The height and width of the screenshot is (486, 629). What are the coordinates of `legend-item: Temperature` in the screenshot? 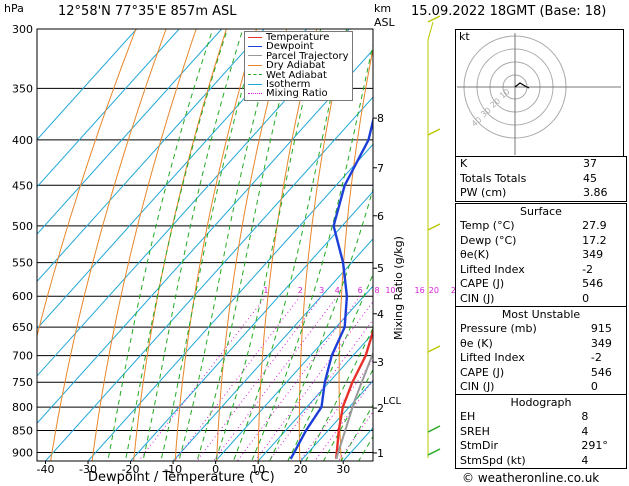 It's located at (298, 37).